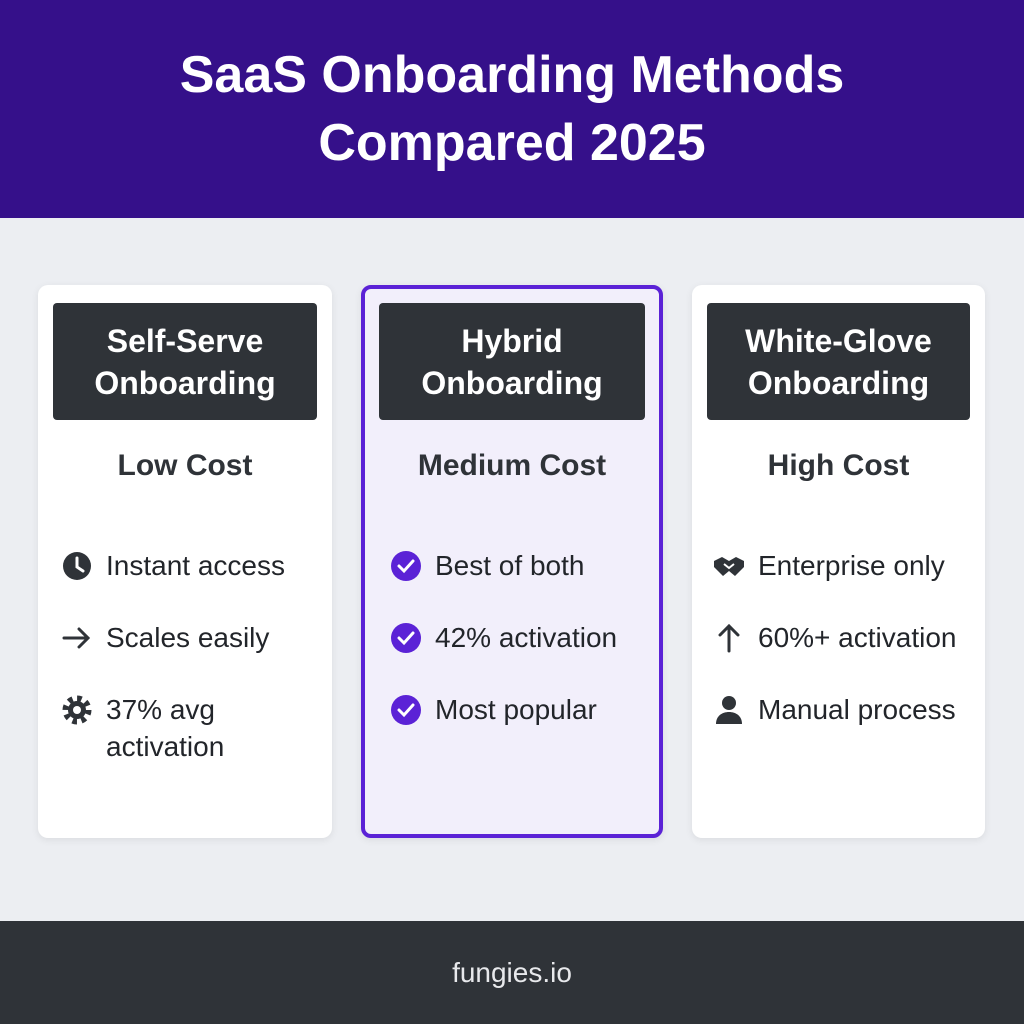 The height and width of the screenshot is (1024, 1024). I want to click on feature: Enterprise only, so click(843, 565).